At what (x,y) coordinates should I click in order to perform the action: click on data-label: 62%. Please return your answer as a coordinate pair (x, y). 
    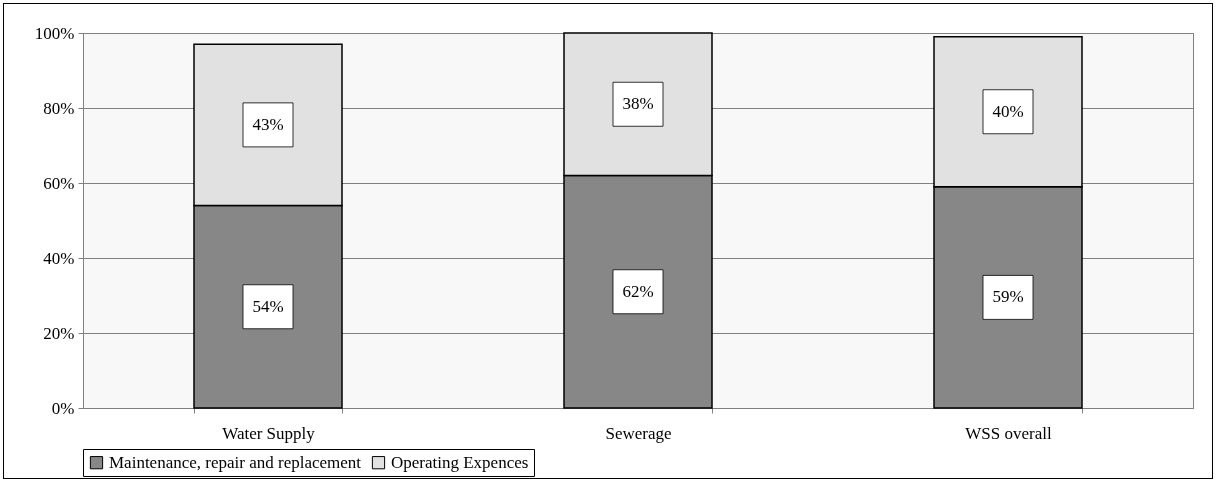
    Looking at the image, I should click on (638, 291).